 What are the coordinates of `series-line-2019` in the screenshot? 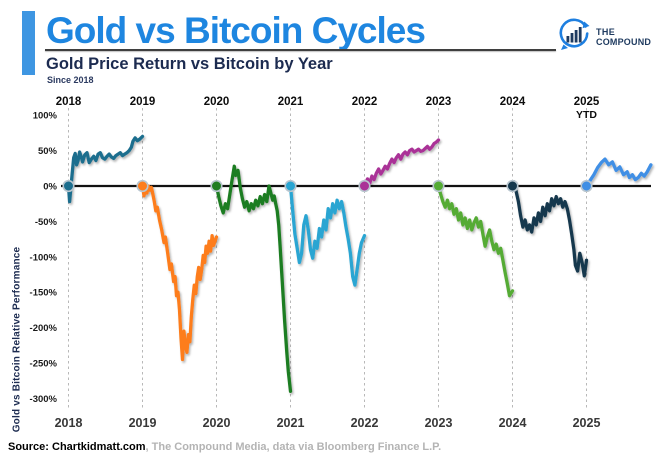 It's located at (179, 273).